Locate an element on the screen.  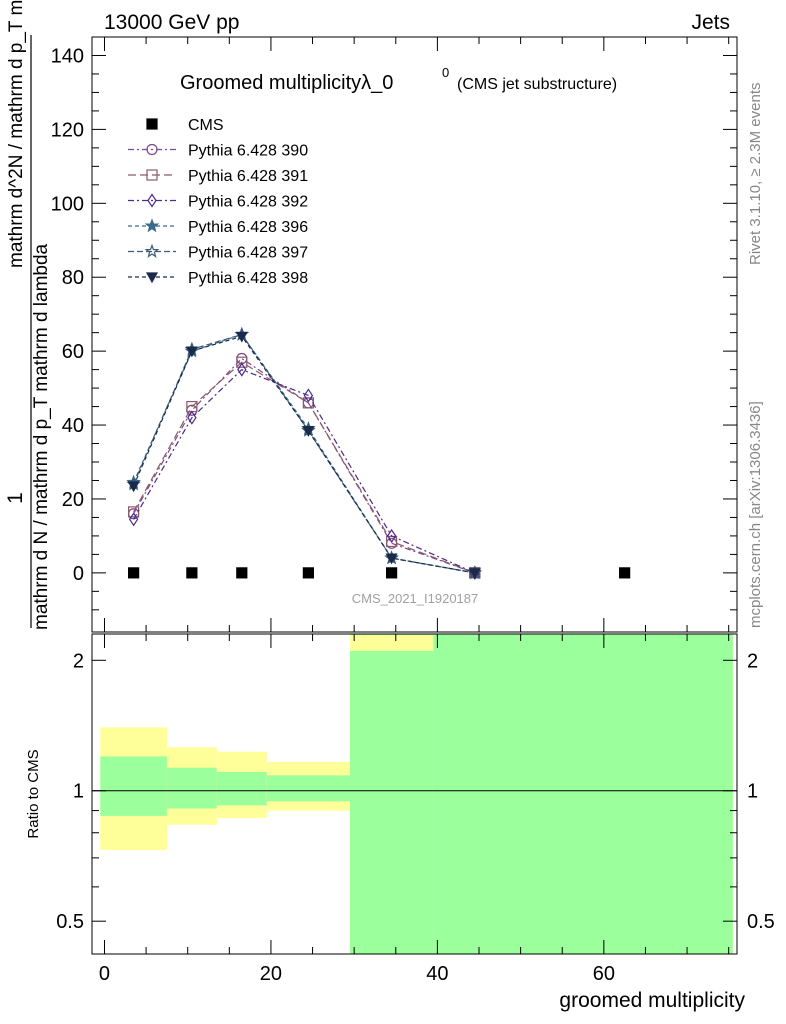
legend-label: Pythia 6.428 397 is located at coordinates (248, 253).